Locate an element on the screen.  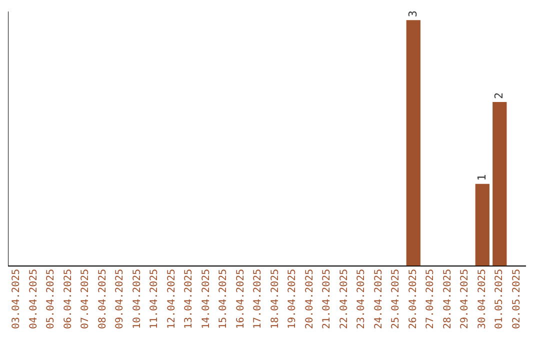
x-tick-label: 03.04.2025 is located at coordinates (16, 299).